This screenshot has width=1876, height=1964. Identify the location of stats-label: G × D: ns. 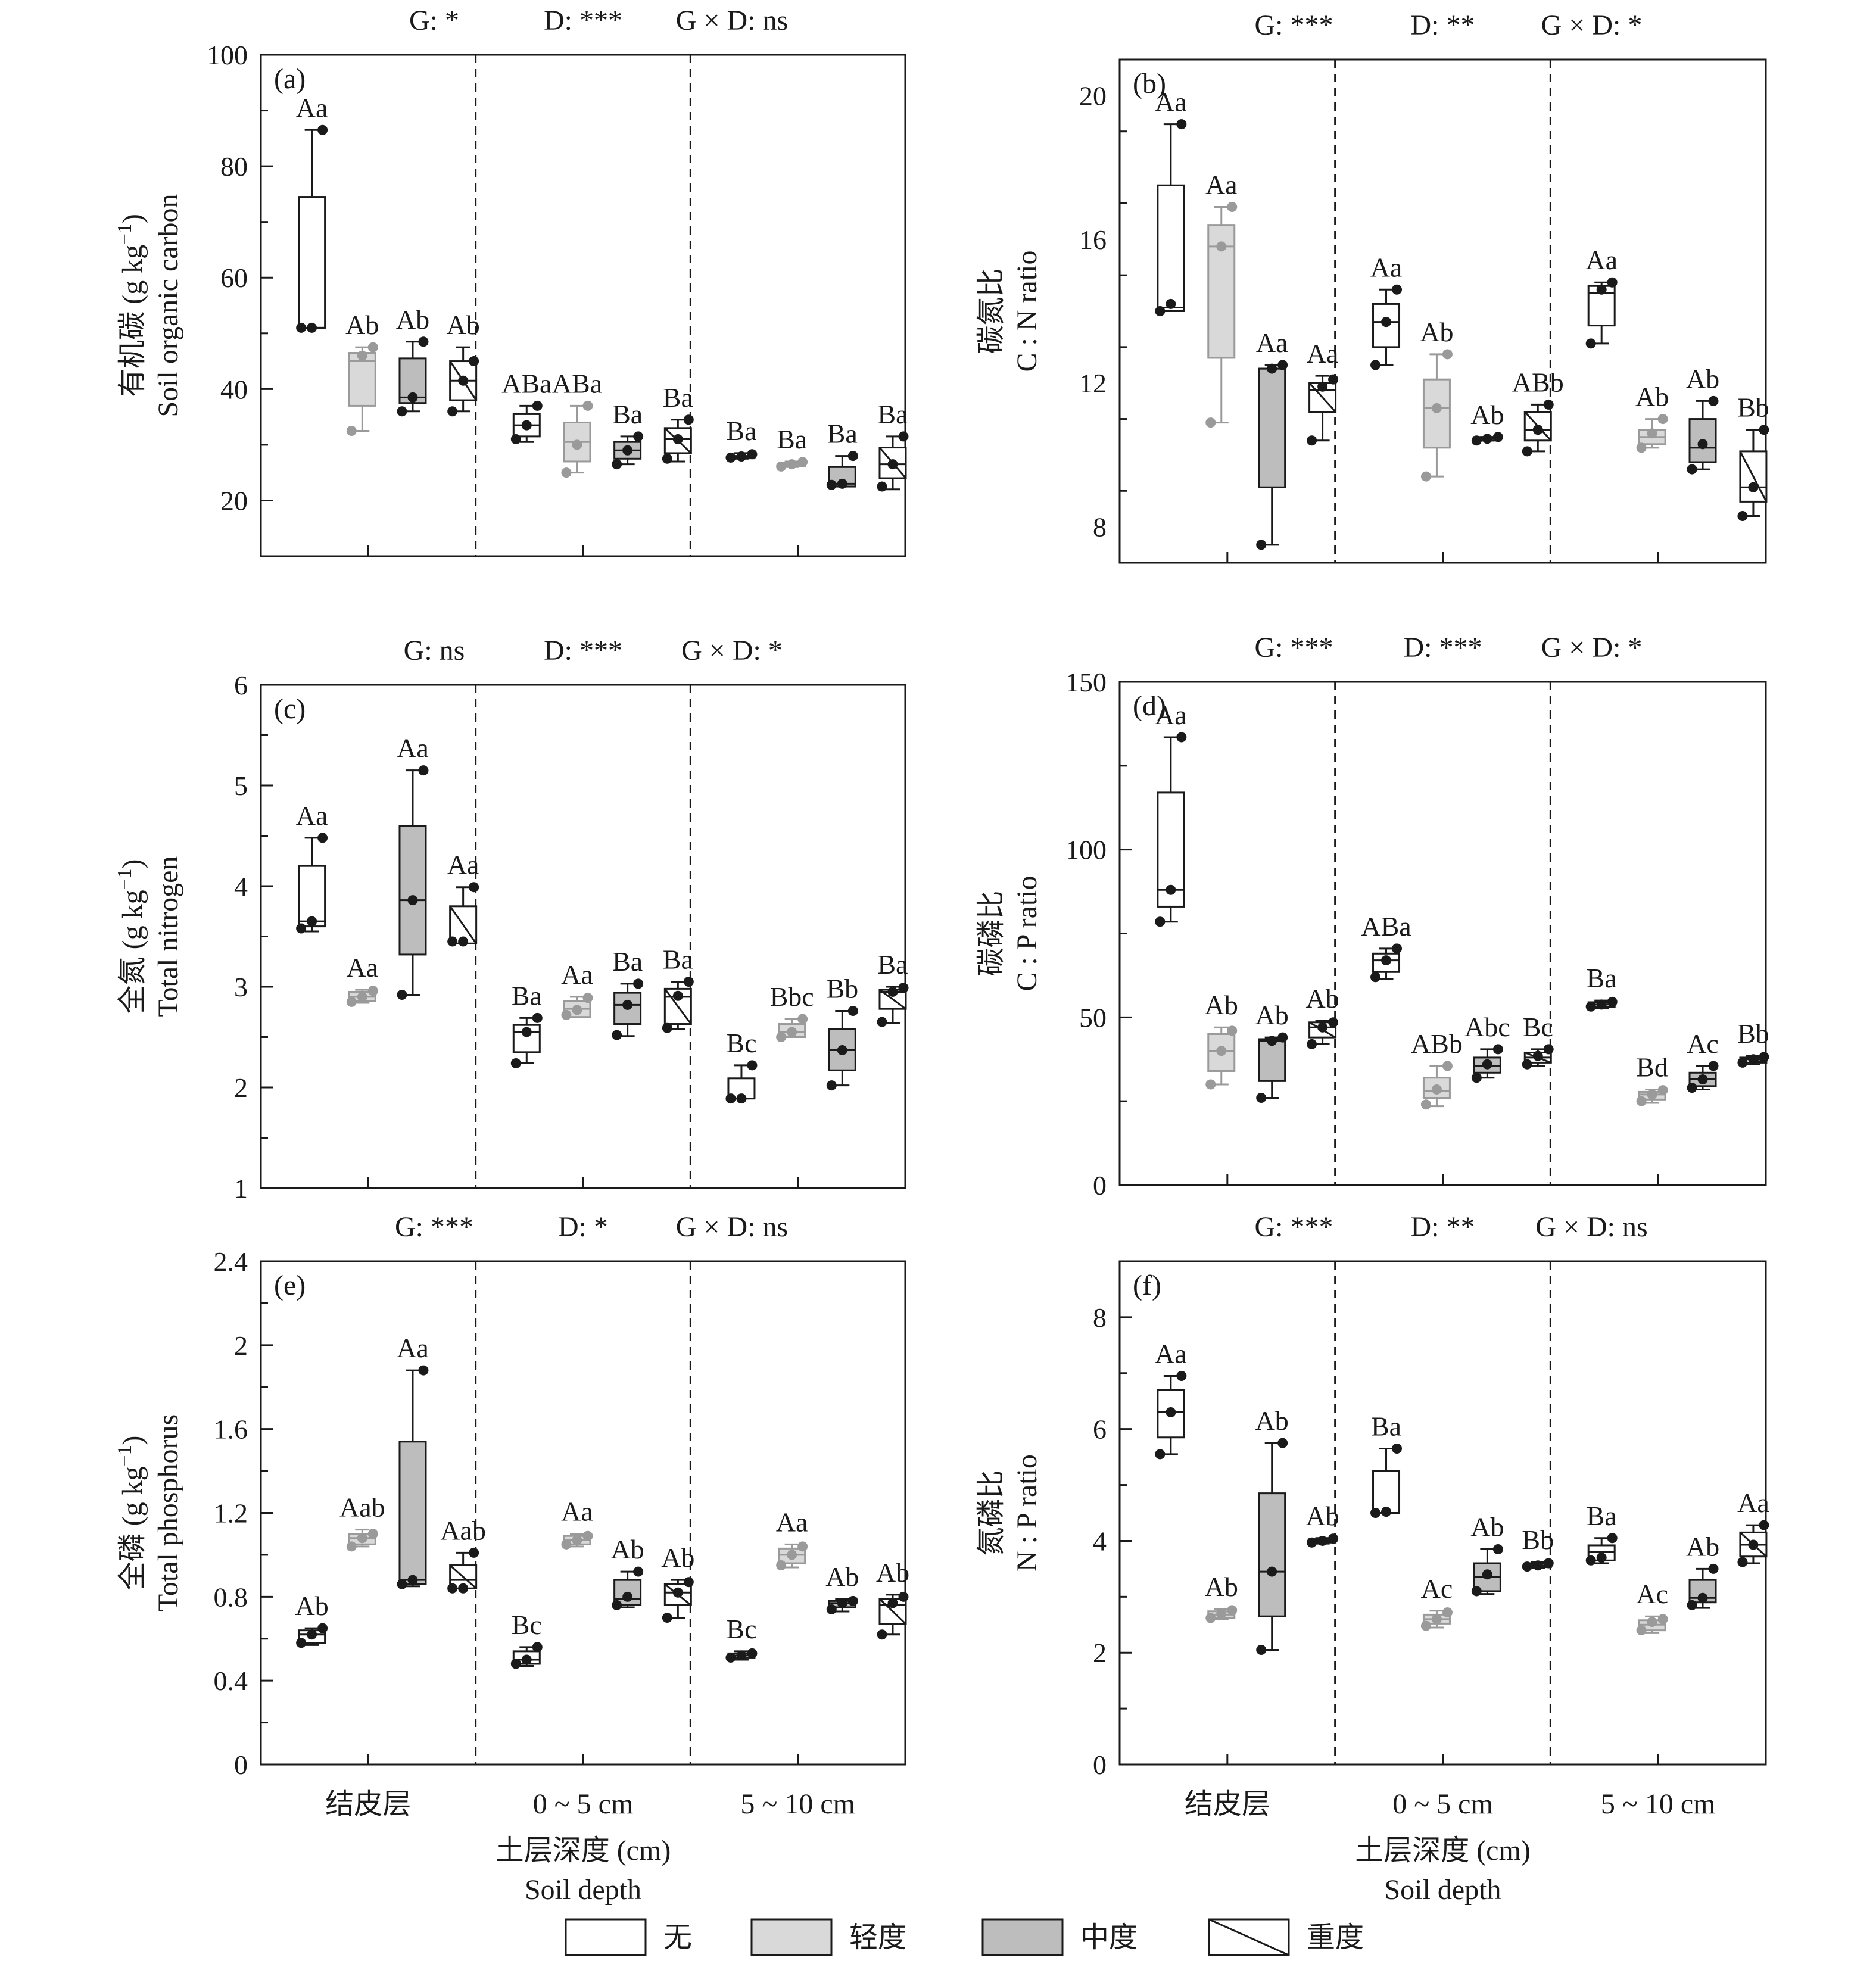
(732, 1227).